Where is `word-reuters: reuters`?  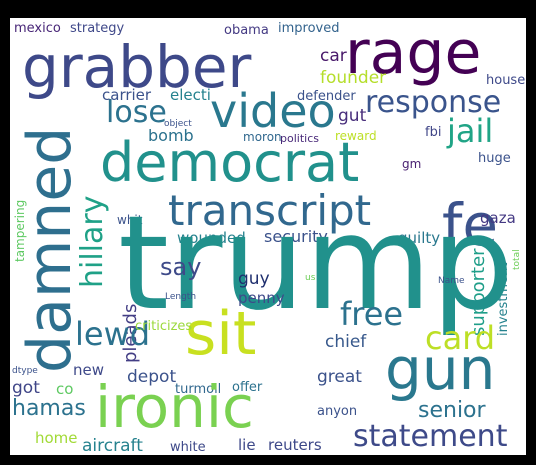 word-reuters: reuters is located at coordinates (295, 445).